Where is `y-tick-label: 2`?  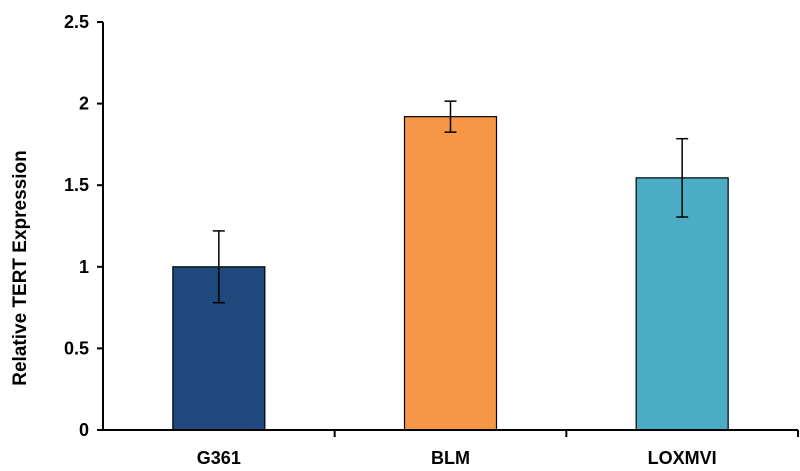 y-tick-label: 2 is located at coordinates (84, 104).